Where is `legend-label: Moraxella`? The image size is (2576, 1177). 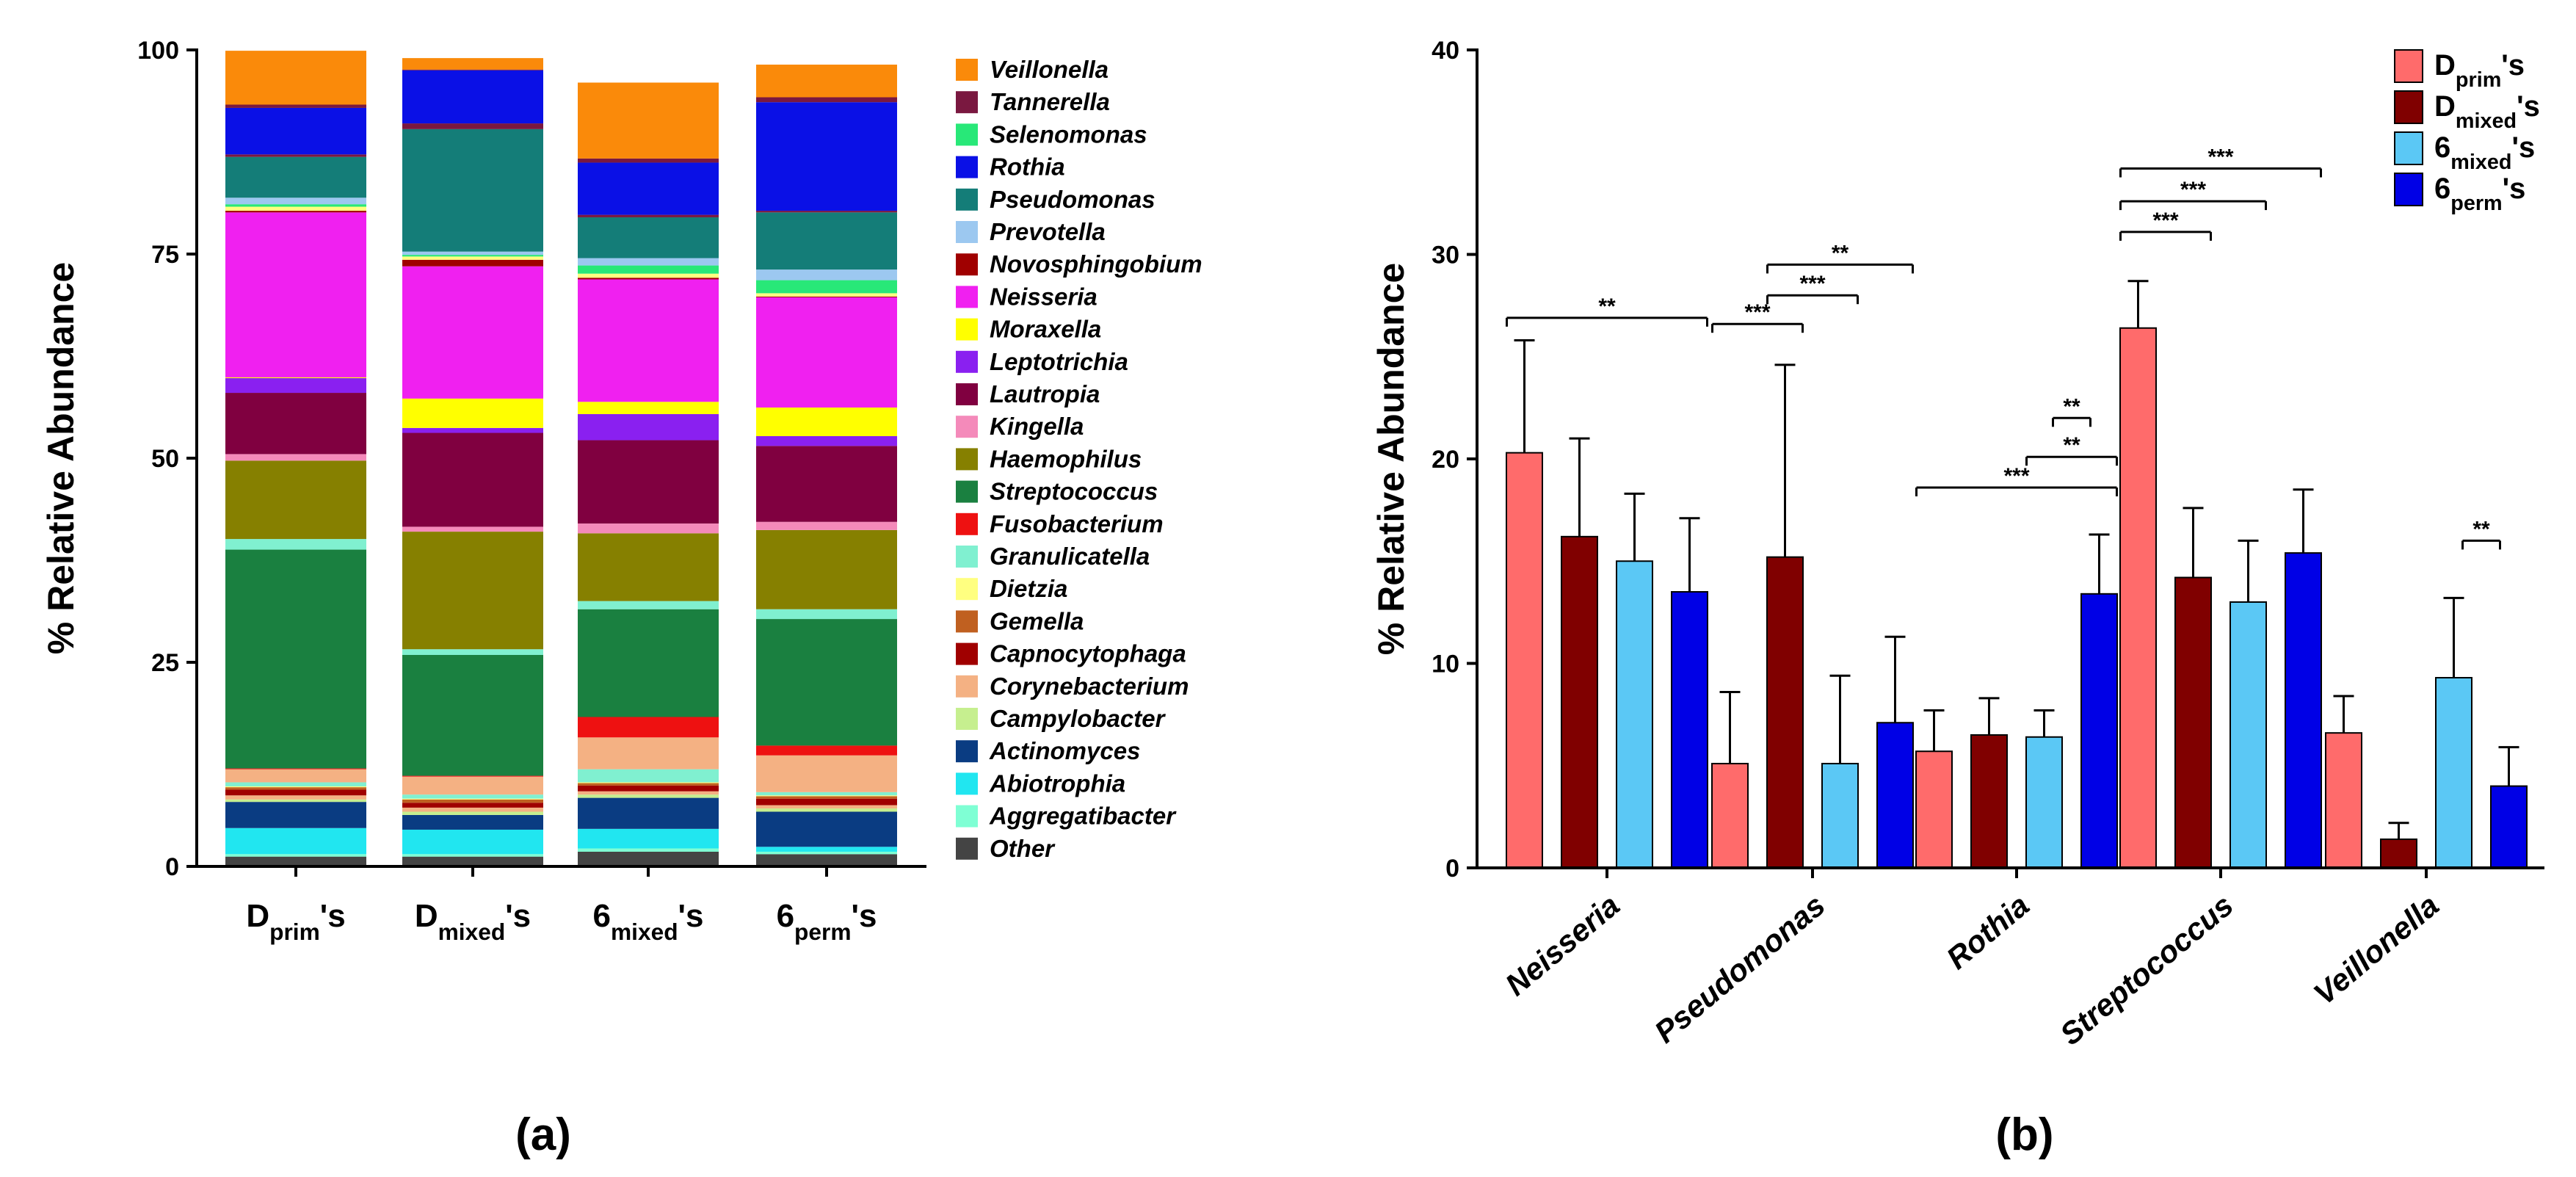 legend-label: Moraxella is located at coordinates (1046, 329).